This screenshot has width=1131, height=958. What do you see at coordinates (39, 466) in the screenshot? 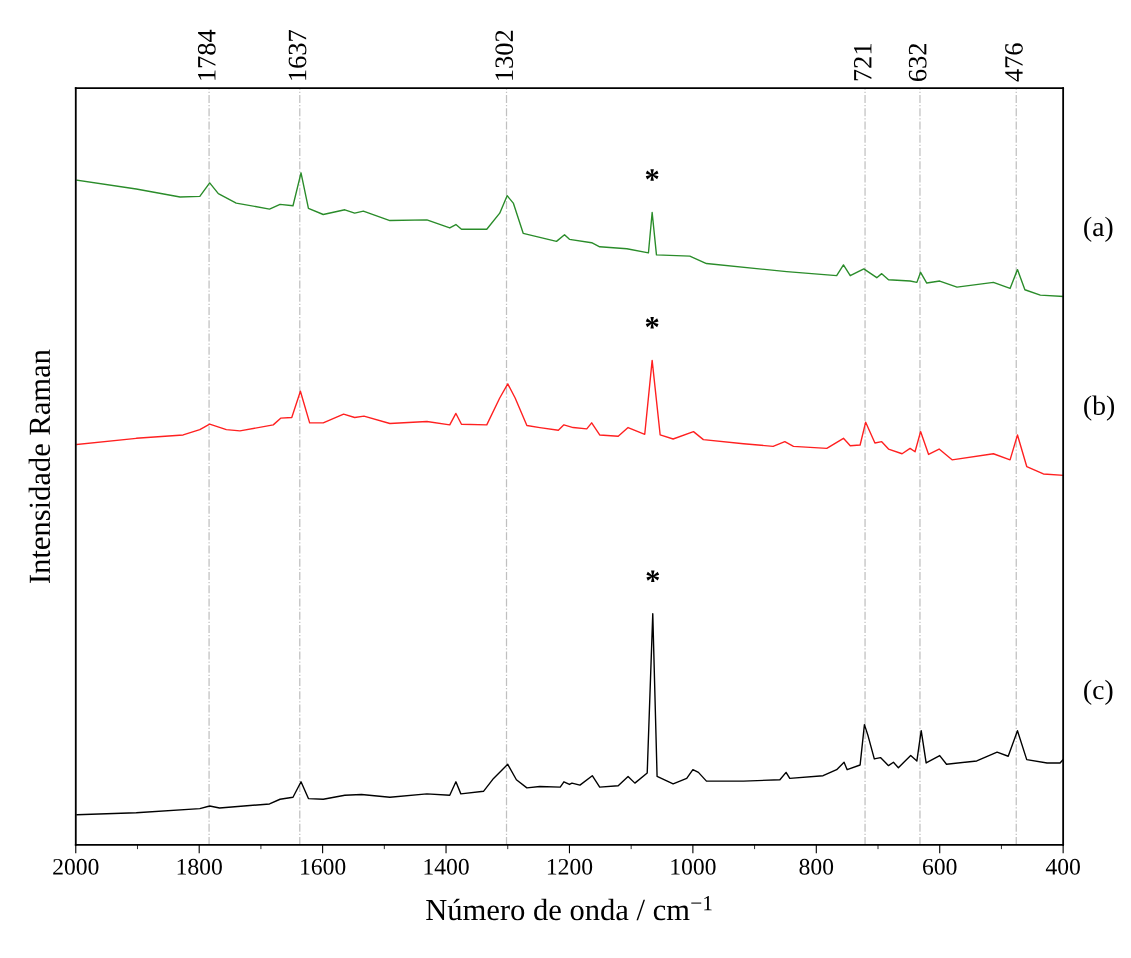
I see `y-axis-title: Intensidade Raman` at bounding box center [39, 466].